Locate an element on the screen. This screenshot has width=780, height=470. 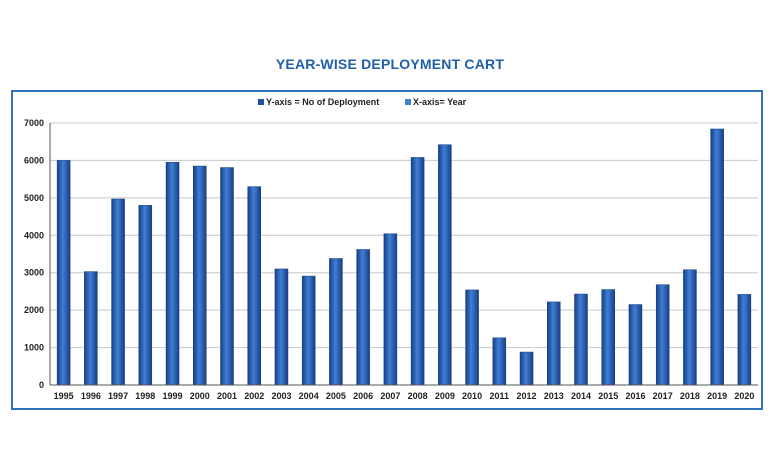
x-tick-label: 2003 is located at coordinates (281, 396).